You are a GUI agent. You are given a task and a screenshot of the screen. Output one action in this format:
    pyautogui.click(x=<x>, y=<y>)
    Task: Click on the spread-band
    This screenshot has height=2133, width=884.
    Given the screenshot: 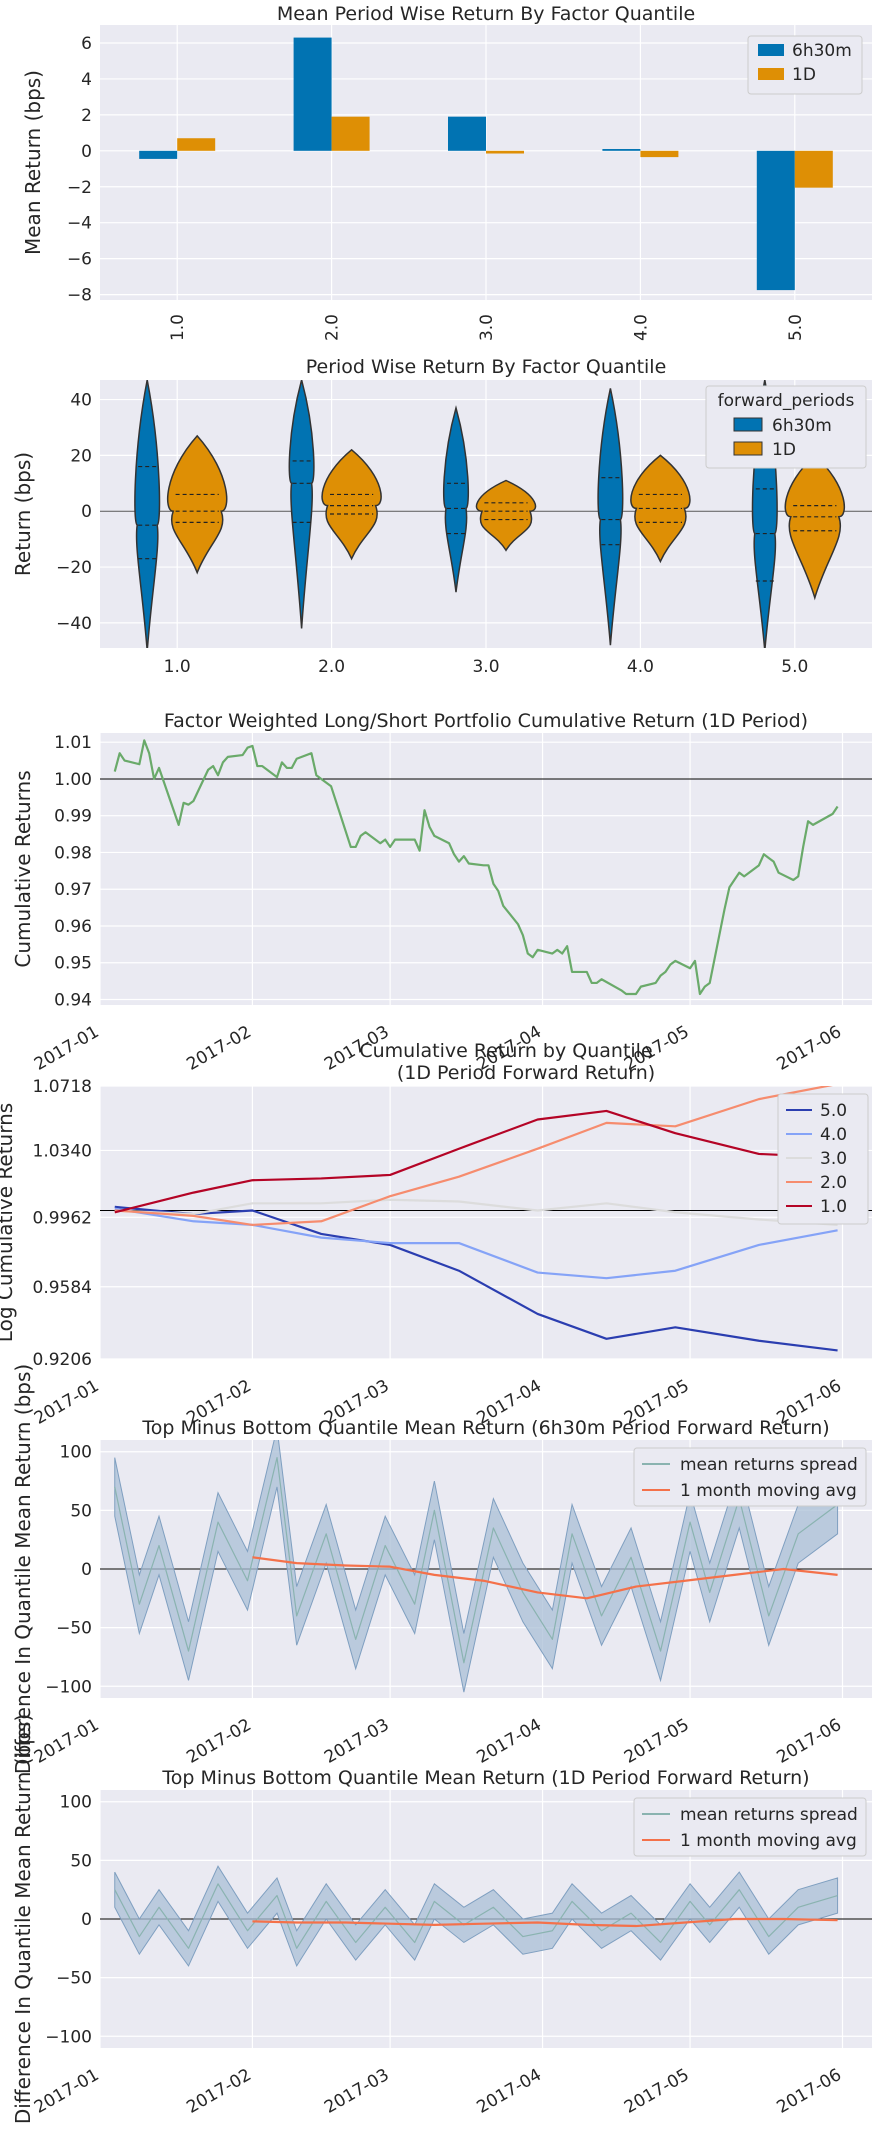 What is the action you would take?
    pyautogui.click(x=476, y=1916)
    